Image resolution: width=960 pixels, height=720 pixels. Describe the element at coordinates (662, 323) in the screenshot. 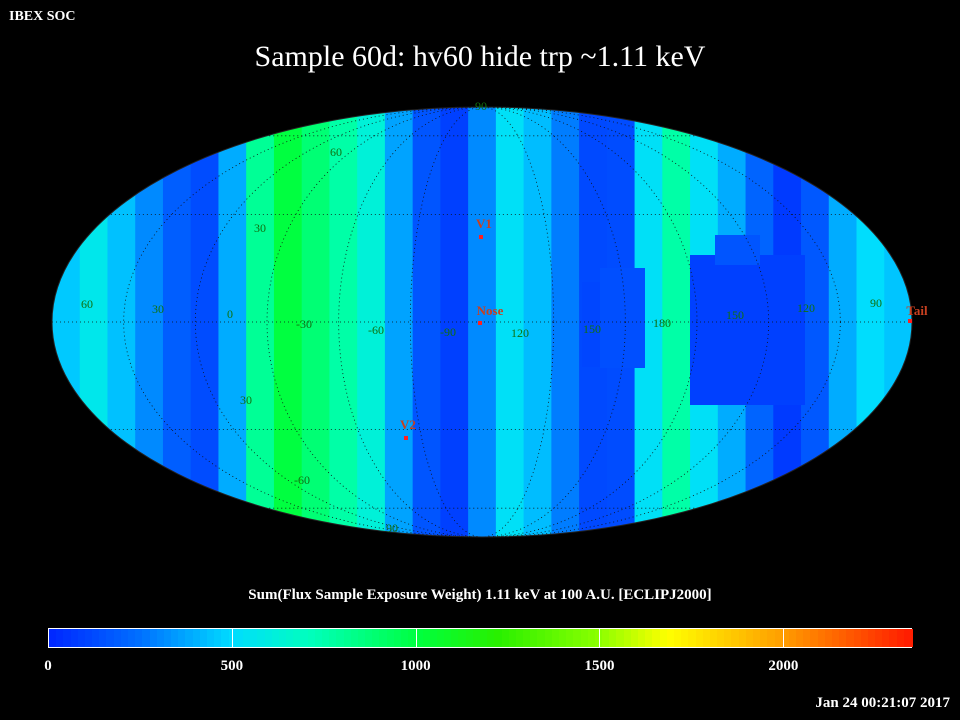

I see `longitude-label: 180` at that location.